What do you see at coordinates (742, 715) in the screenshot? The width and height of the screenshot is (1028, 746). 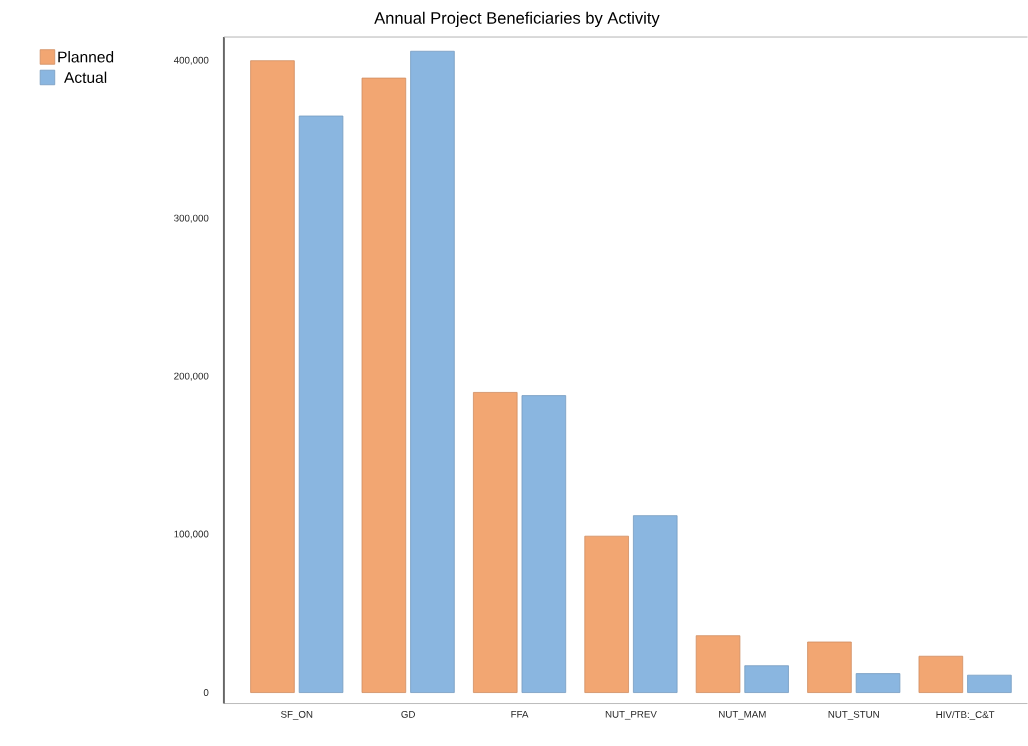 I see `x-tick-label: NUT_MAM` at bounding box center [742, 715].